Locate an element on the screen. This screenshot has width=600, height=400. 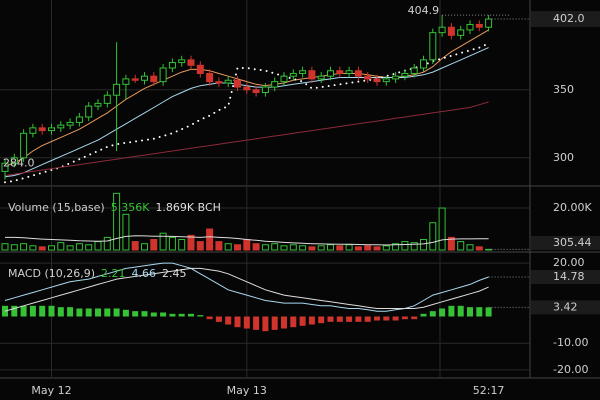
panel-legend: Volume (15,base) 5.356K 1.869K BCH is located at coordinates (114, 207).